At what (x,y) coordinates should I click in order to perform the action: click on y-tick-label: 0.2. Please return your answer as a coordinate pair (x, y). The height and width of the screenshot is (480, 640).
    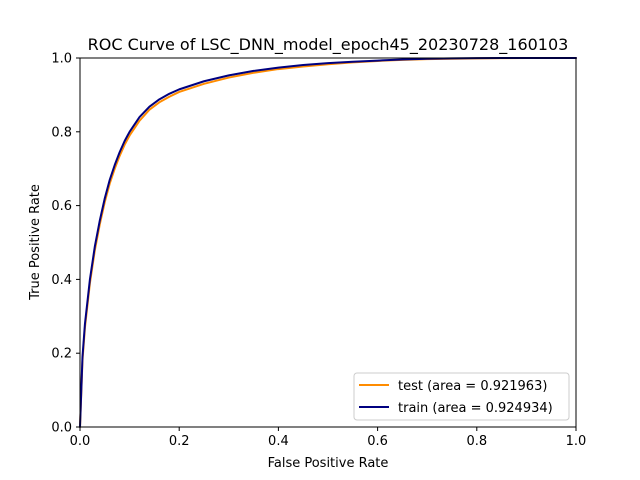
    Looking at the image, I should click on (61, 354).